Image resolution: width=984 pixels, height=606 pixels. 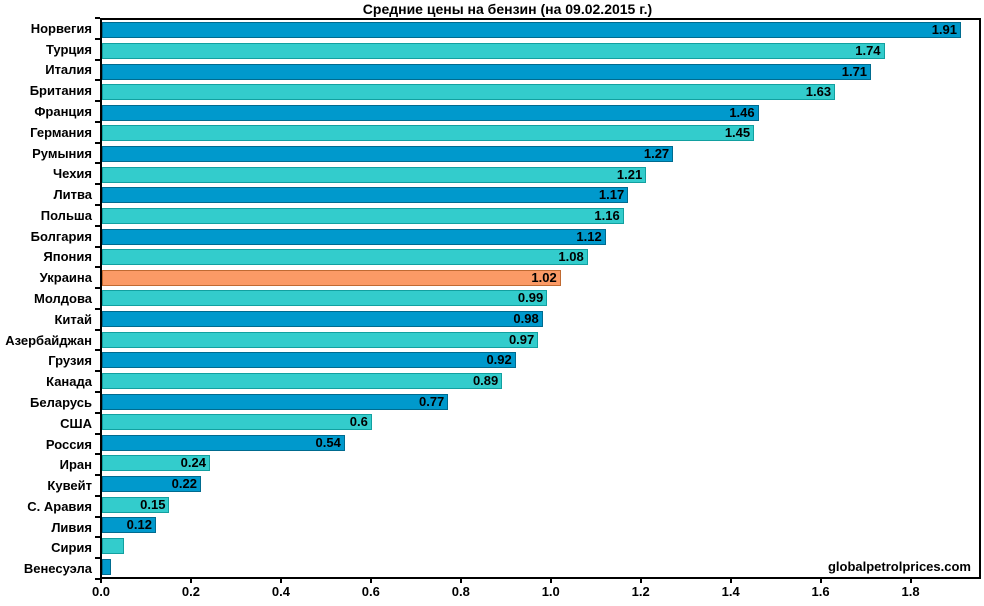 I want to click on y-axis-label: Румыния, so click(x=62, y=153).